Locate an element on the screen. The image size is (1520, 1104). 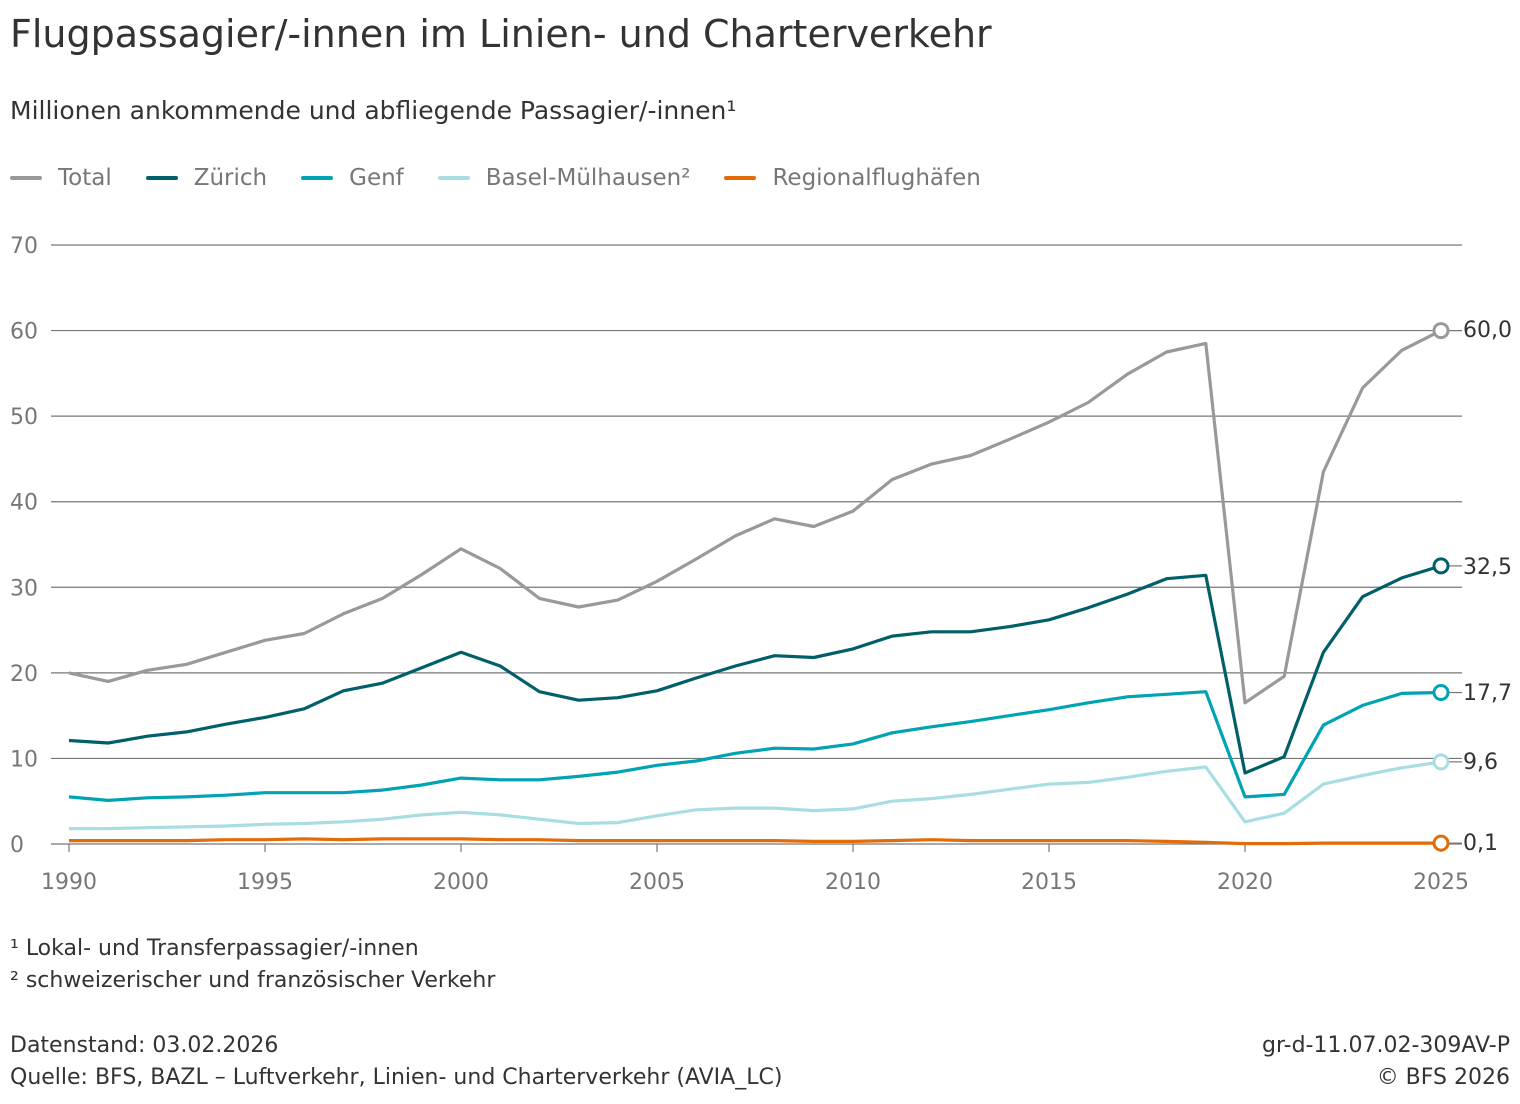
y-tick-label: 20 is located at coordinates (24, 674).